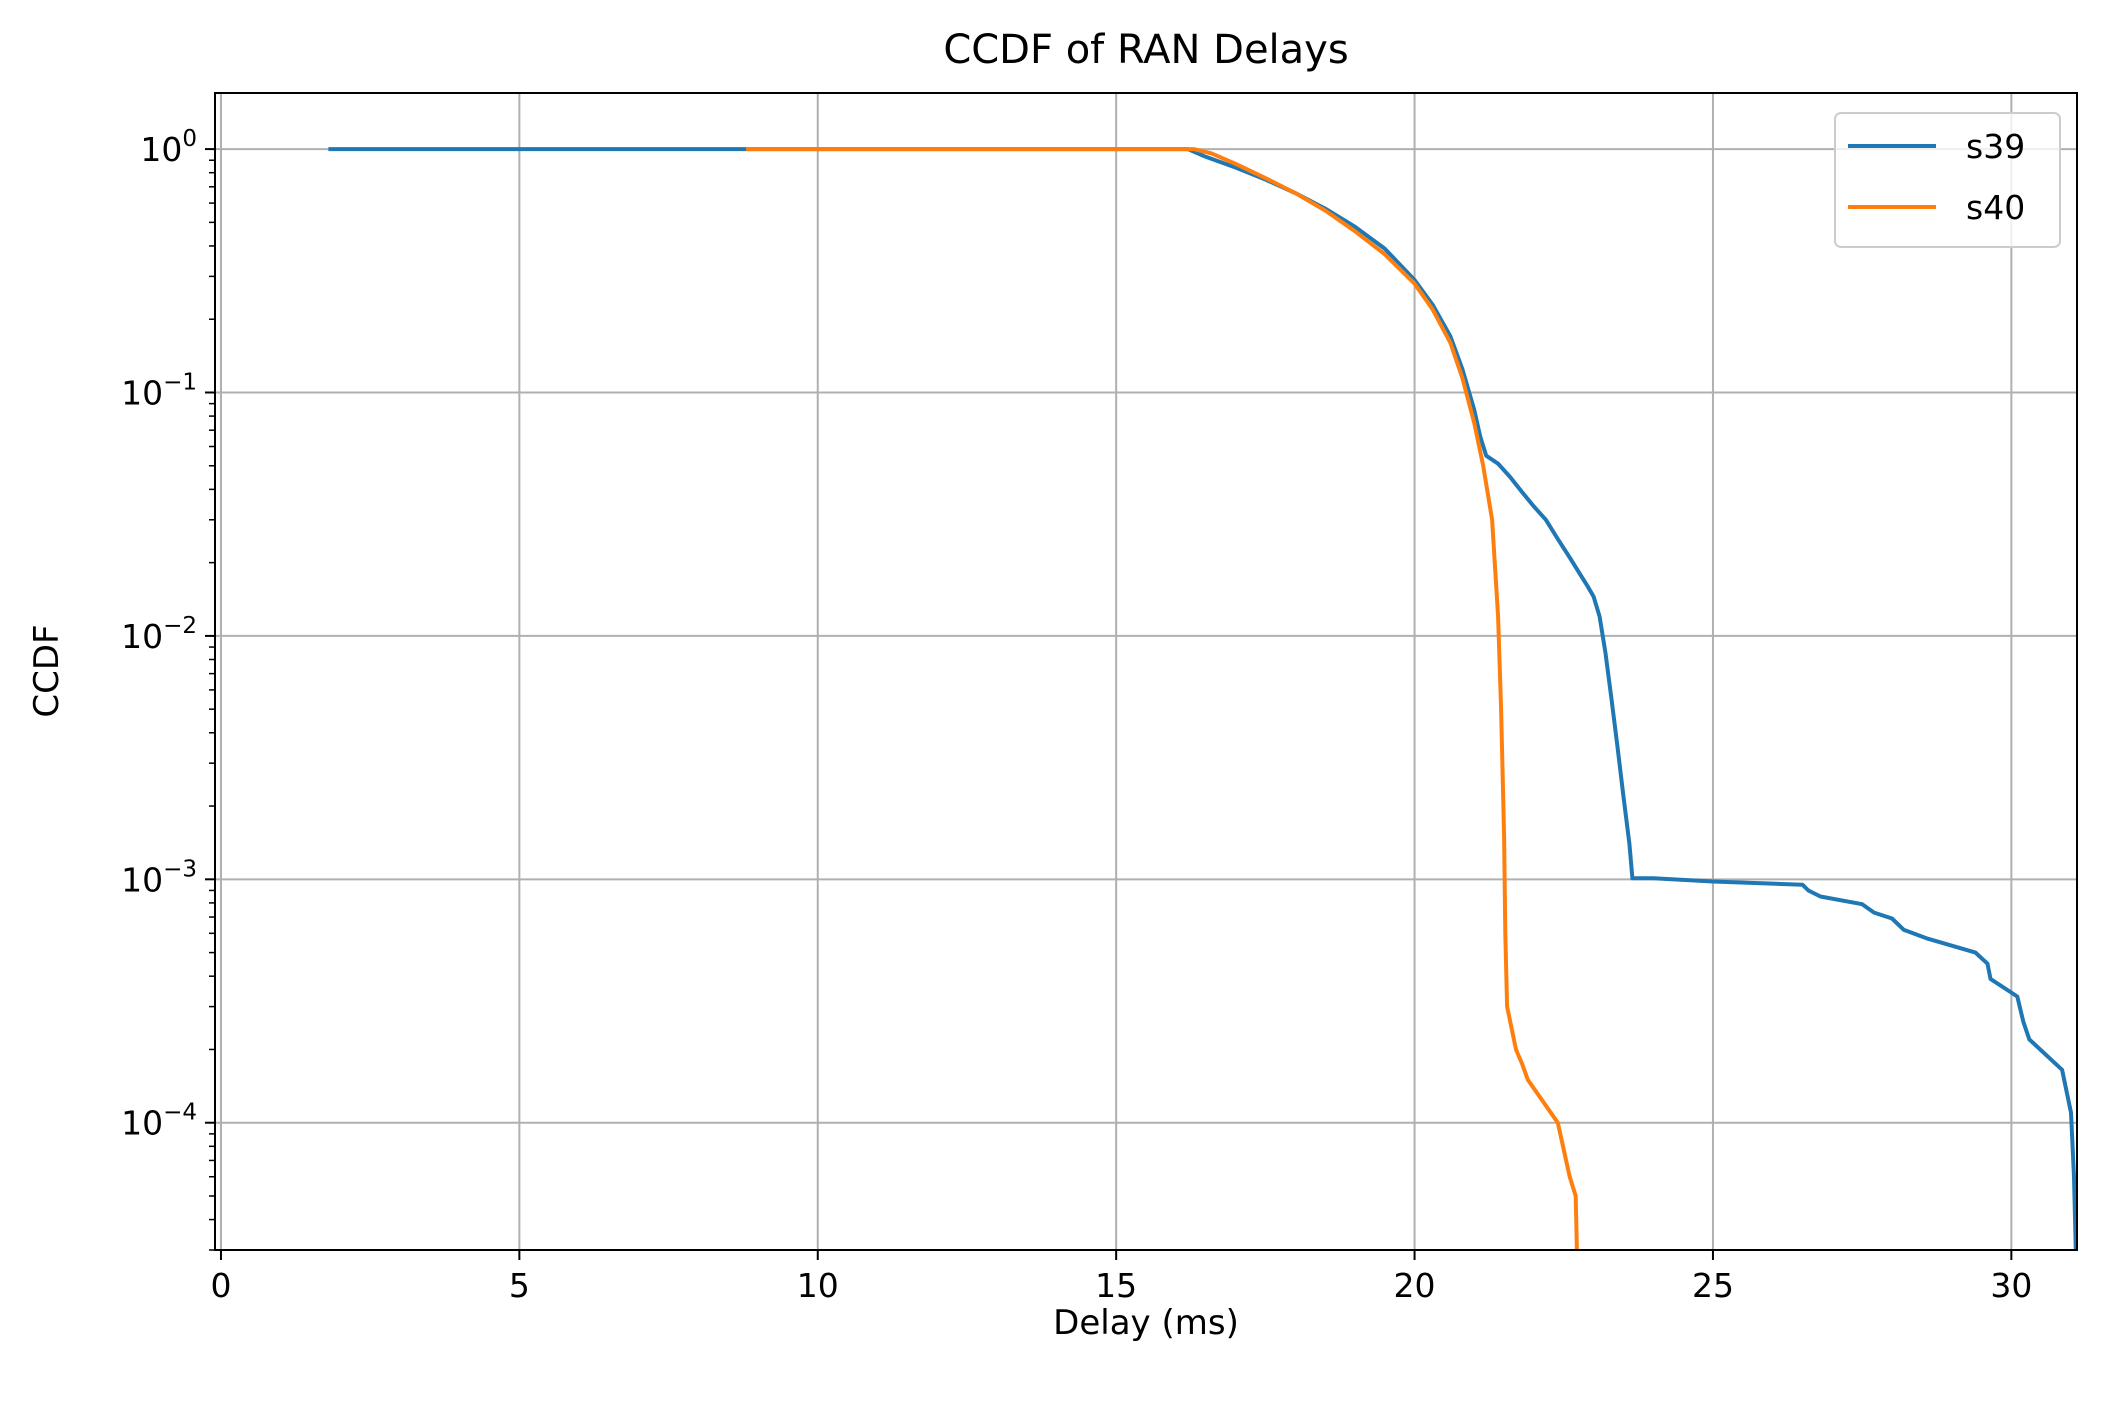  What do you see at coordinates (1415, 1285) in the screenshot?
I see `x-tick-label: 20` at bounding box center [1415, 1285].